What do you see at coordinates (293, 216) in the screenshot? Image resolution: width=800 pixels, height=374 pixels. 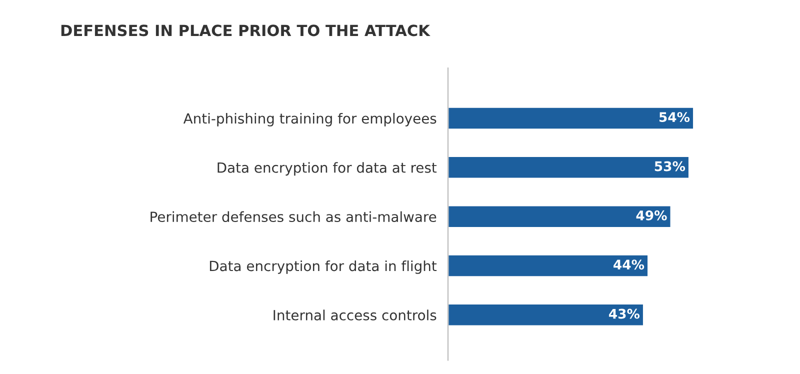 I see `y-tick-label: Perimeter defenses such as anti-malware` at bounding box center [293, 216].